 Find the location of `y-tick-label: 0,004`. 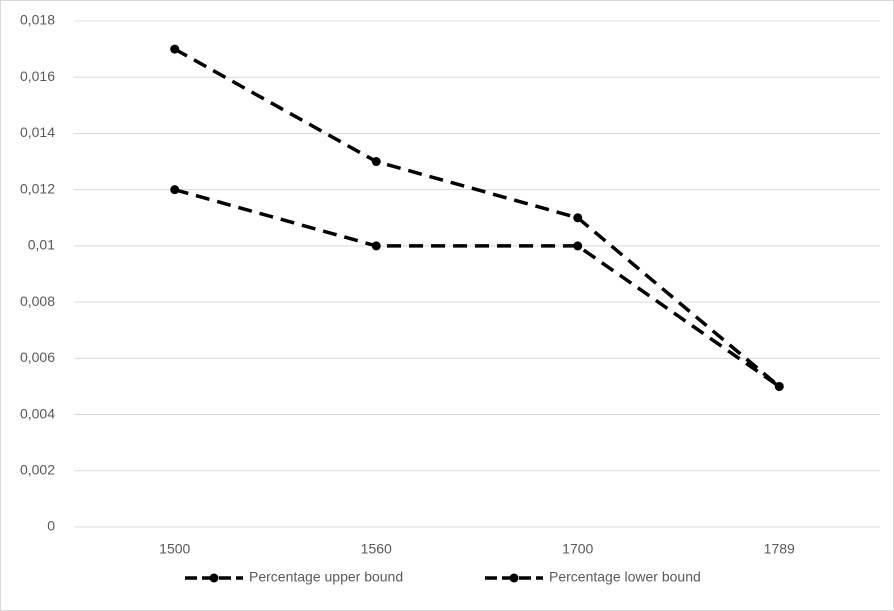

y-tick-label: 0,004 is located at coordinates (37, 413).